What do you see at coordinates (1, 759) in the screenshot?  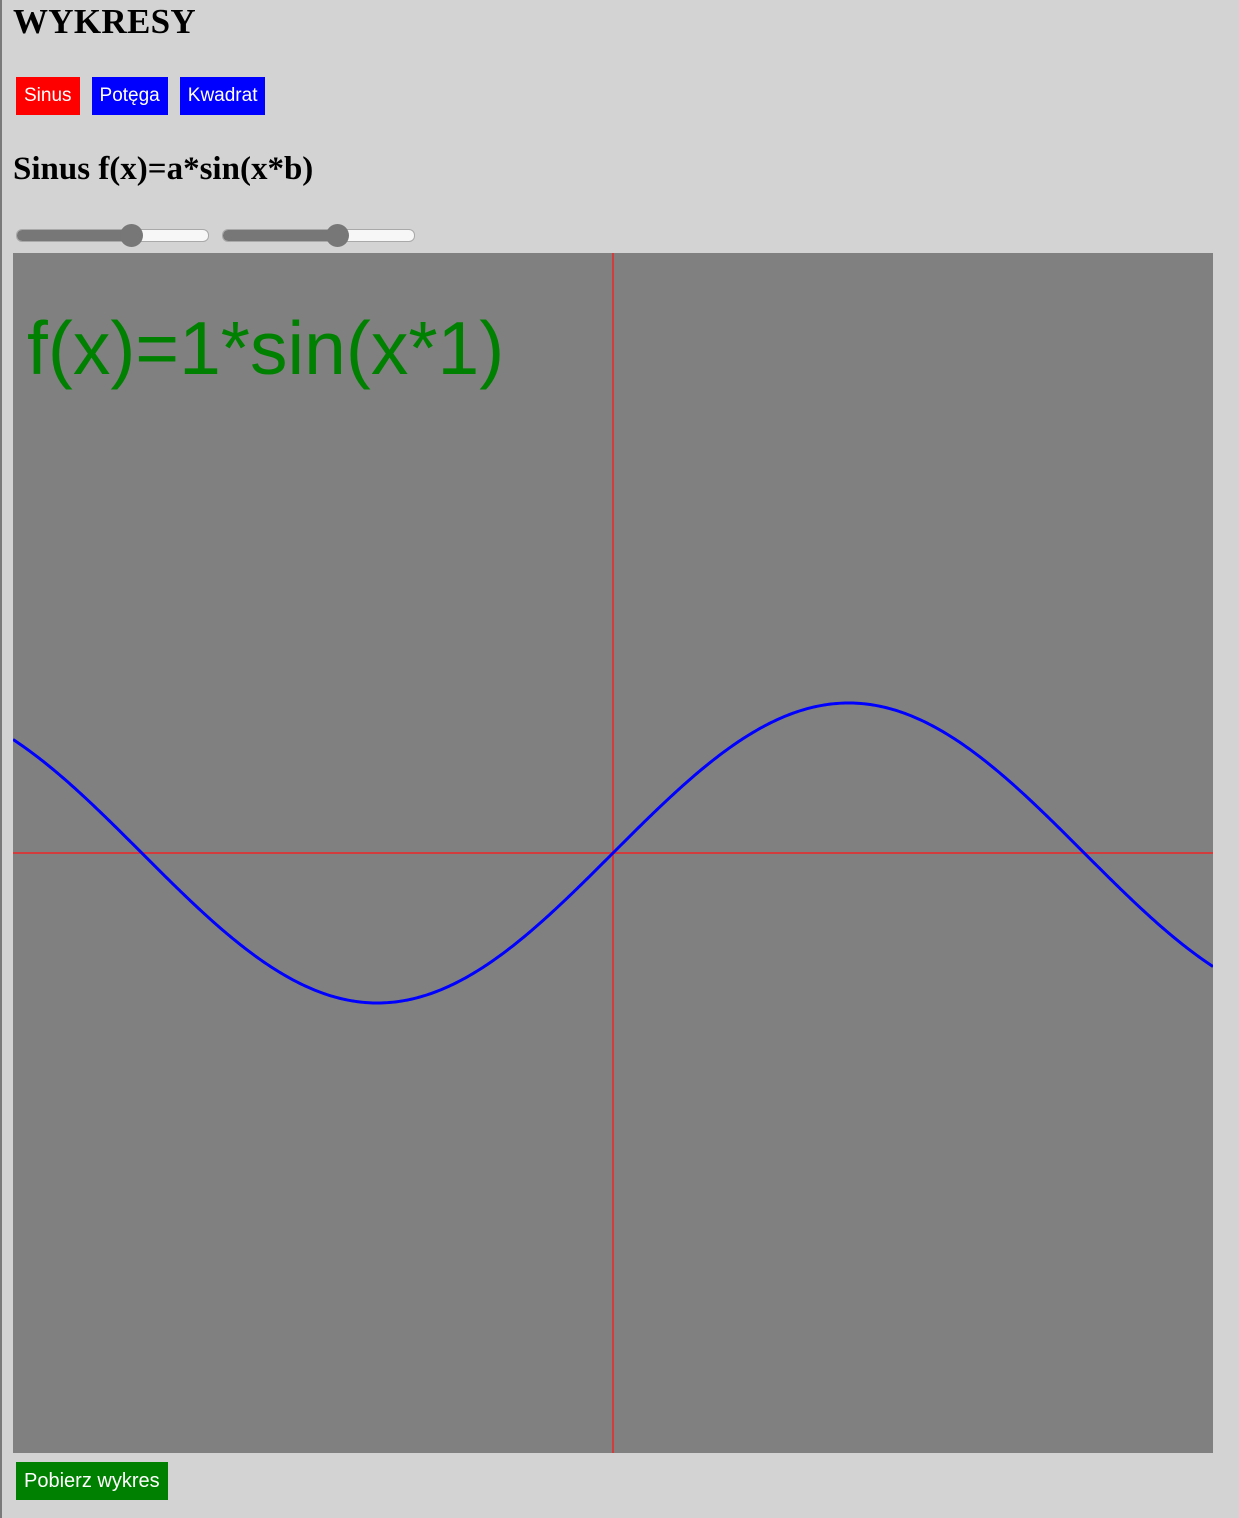 I see `left-border` at bounding box center [1, 759].